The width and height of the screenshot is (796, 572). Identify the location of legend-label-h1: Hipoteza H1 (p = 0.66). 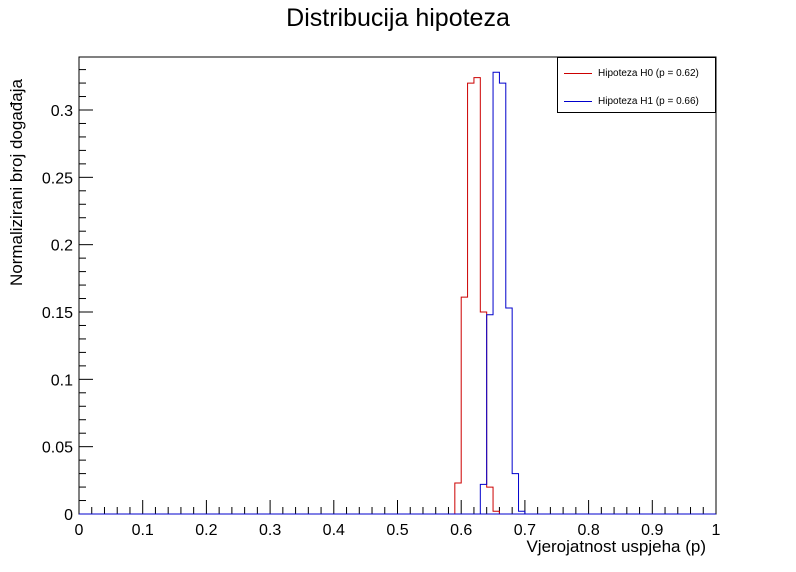
(648, 101).